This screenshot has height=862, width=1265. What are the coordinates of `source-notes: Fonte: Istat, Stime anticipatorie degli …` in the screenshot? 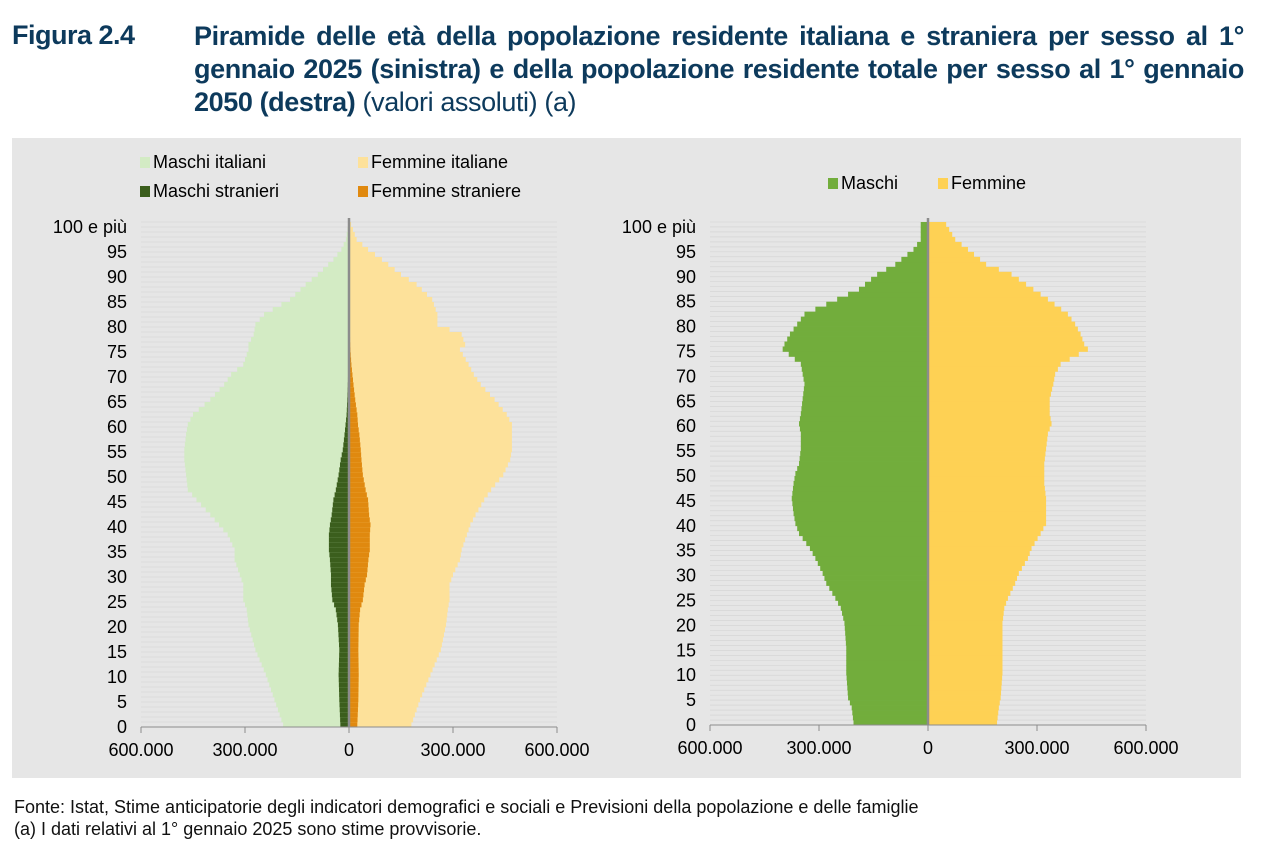 It's located at (466, 818).